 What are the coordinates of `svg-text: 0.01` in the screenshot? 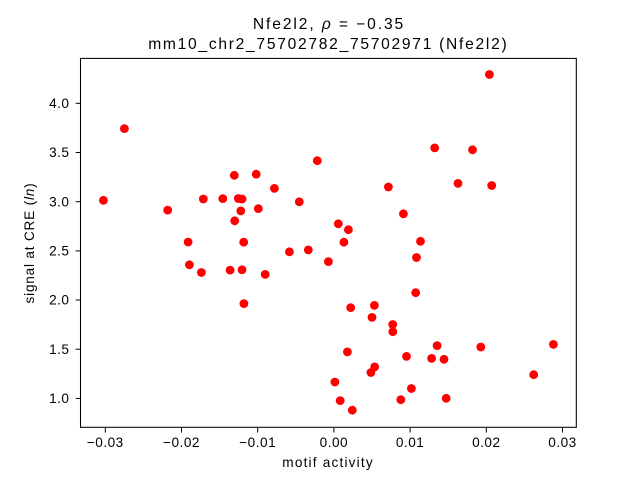 It's located at (410, 442).